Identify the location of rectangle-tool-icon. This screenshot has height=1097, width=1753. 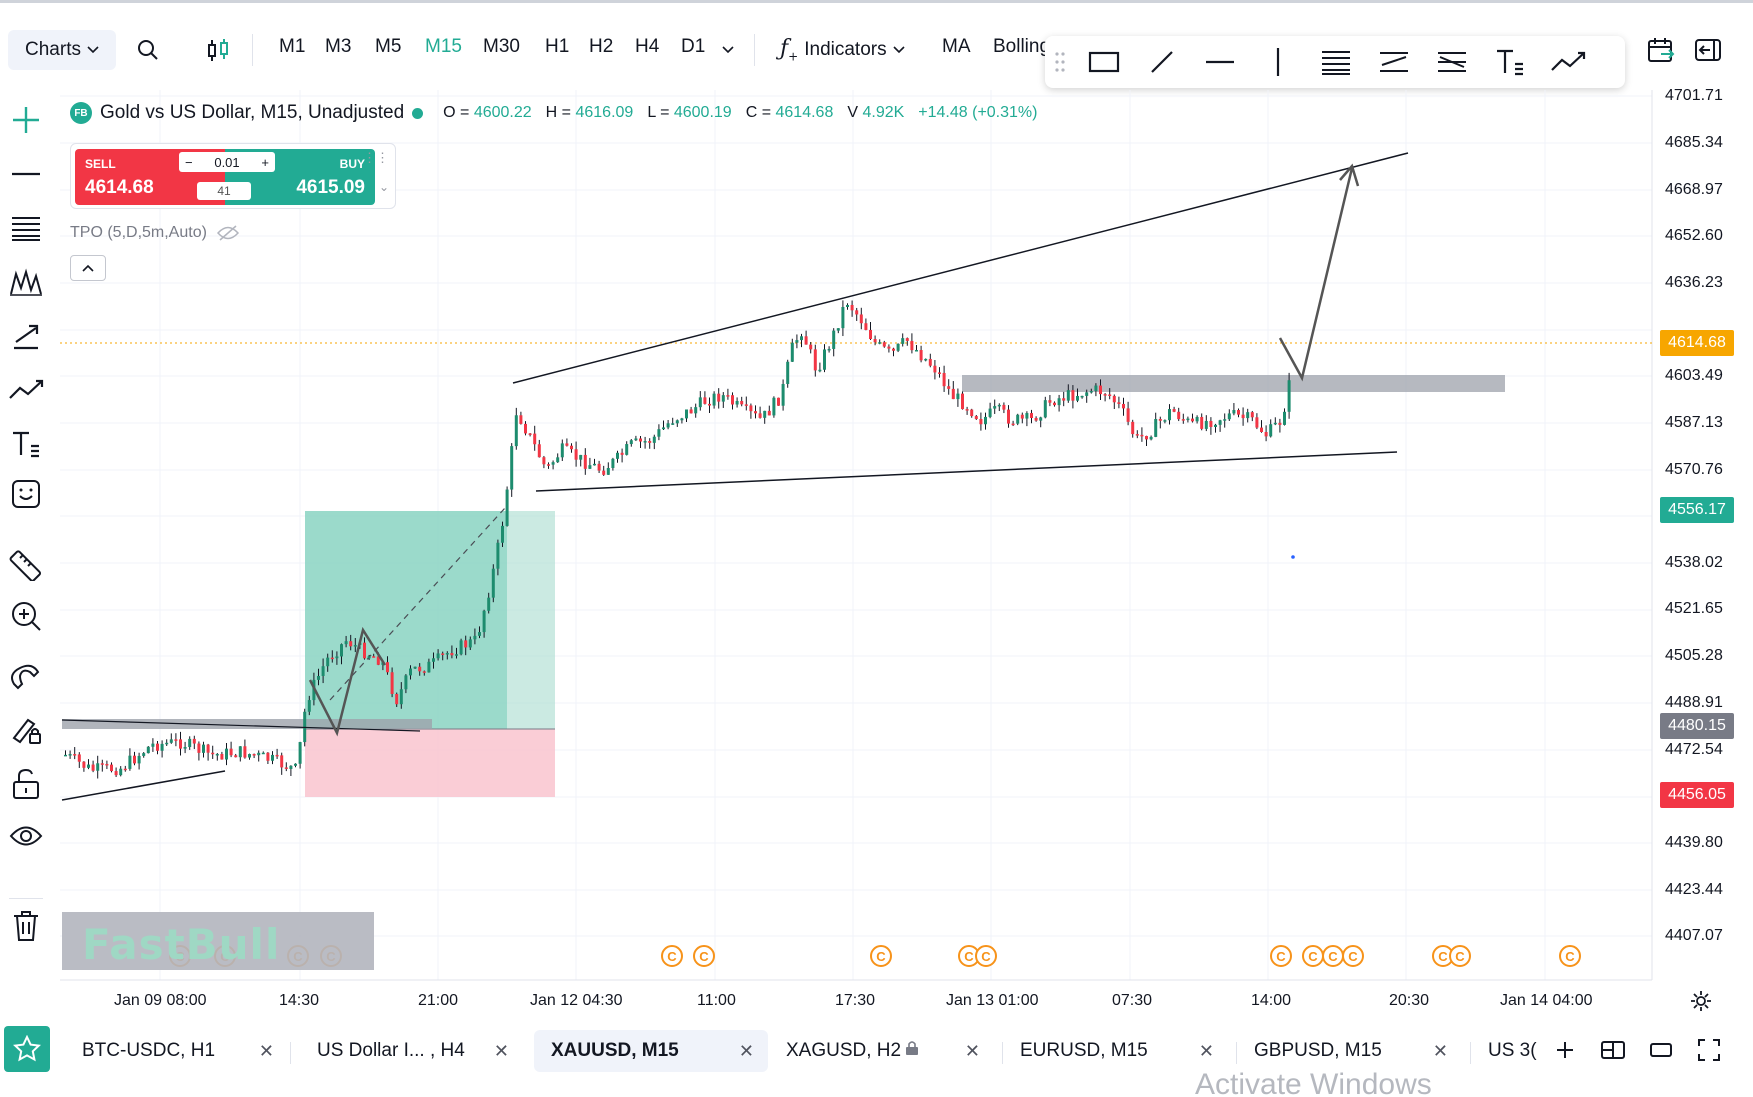
(1104, 62).